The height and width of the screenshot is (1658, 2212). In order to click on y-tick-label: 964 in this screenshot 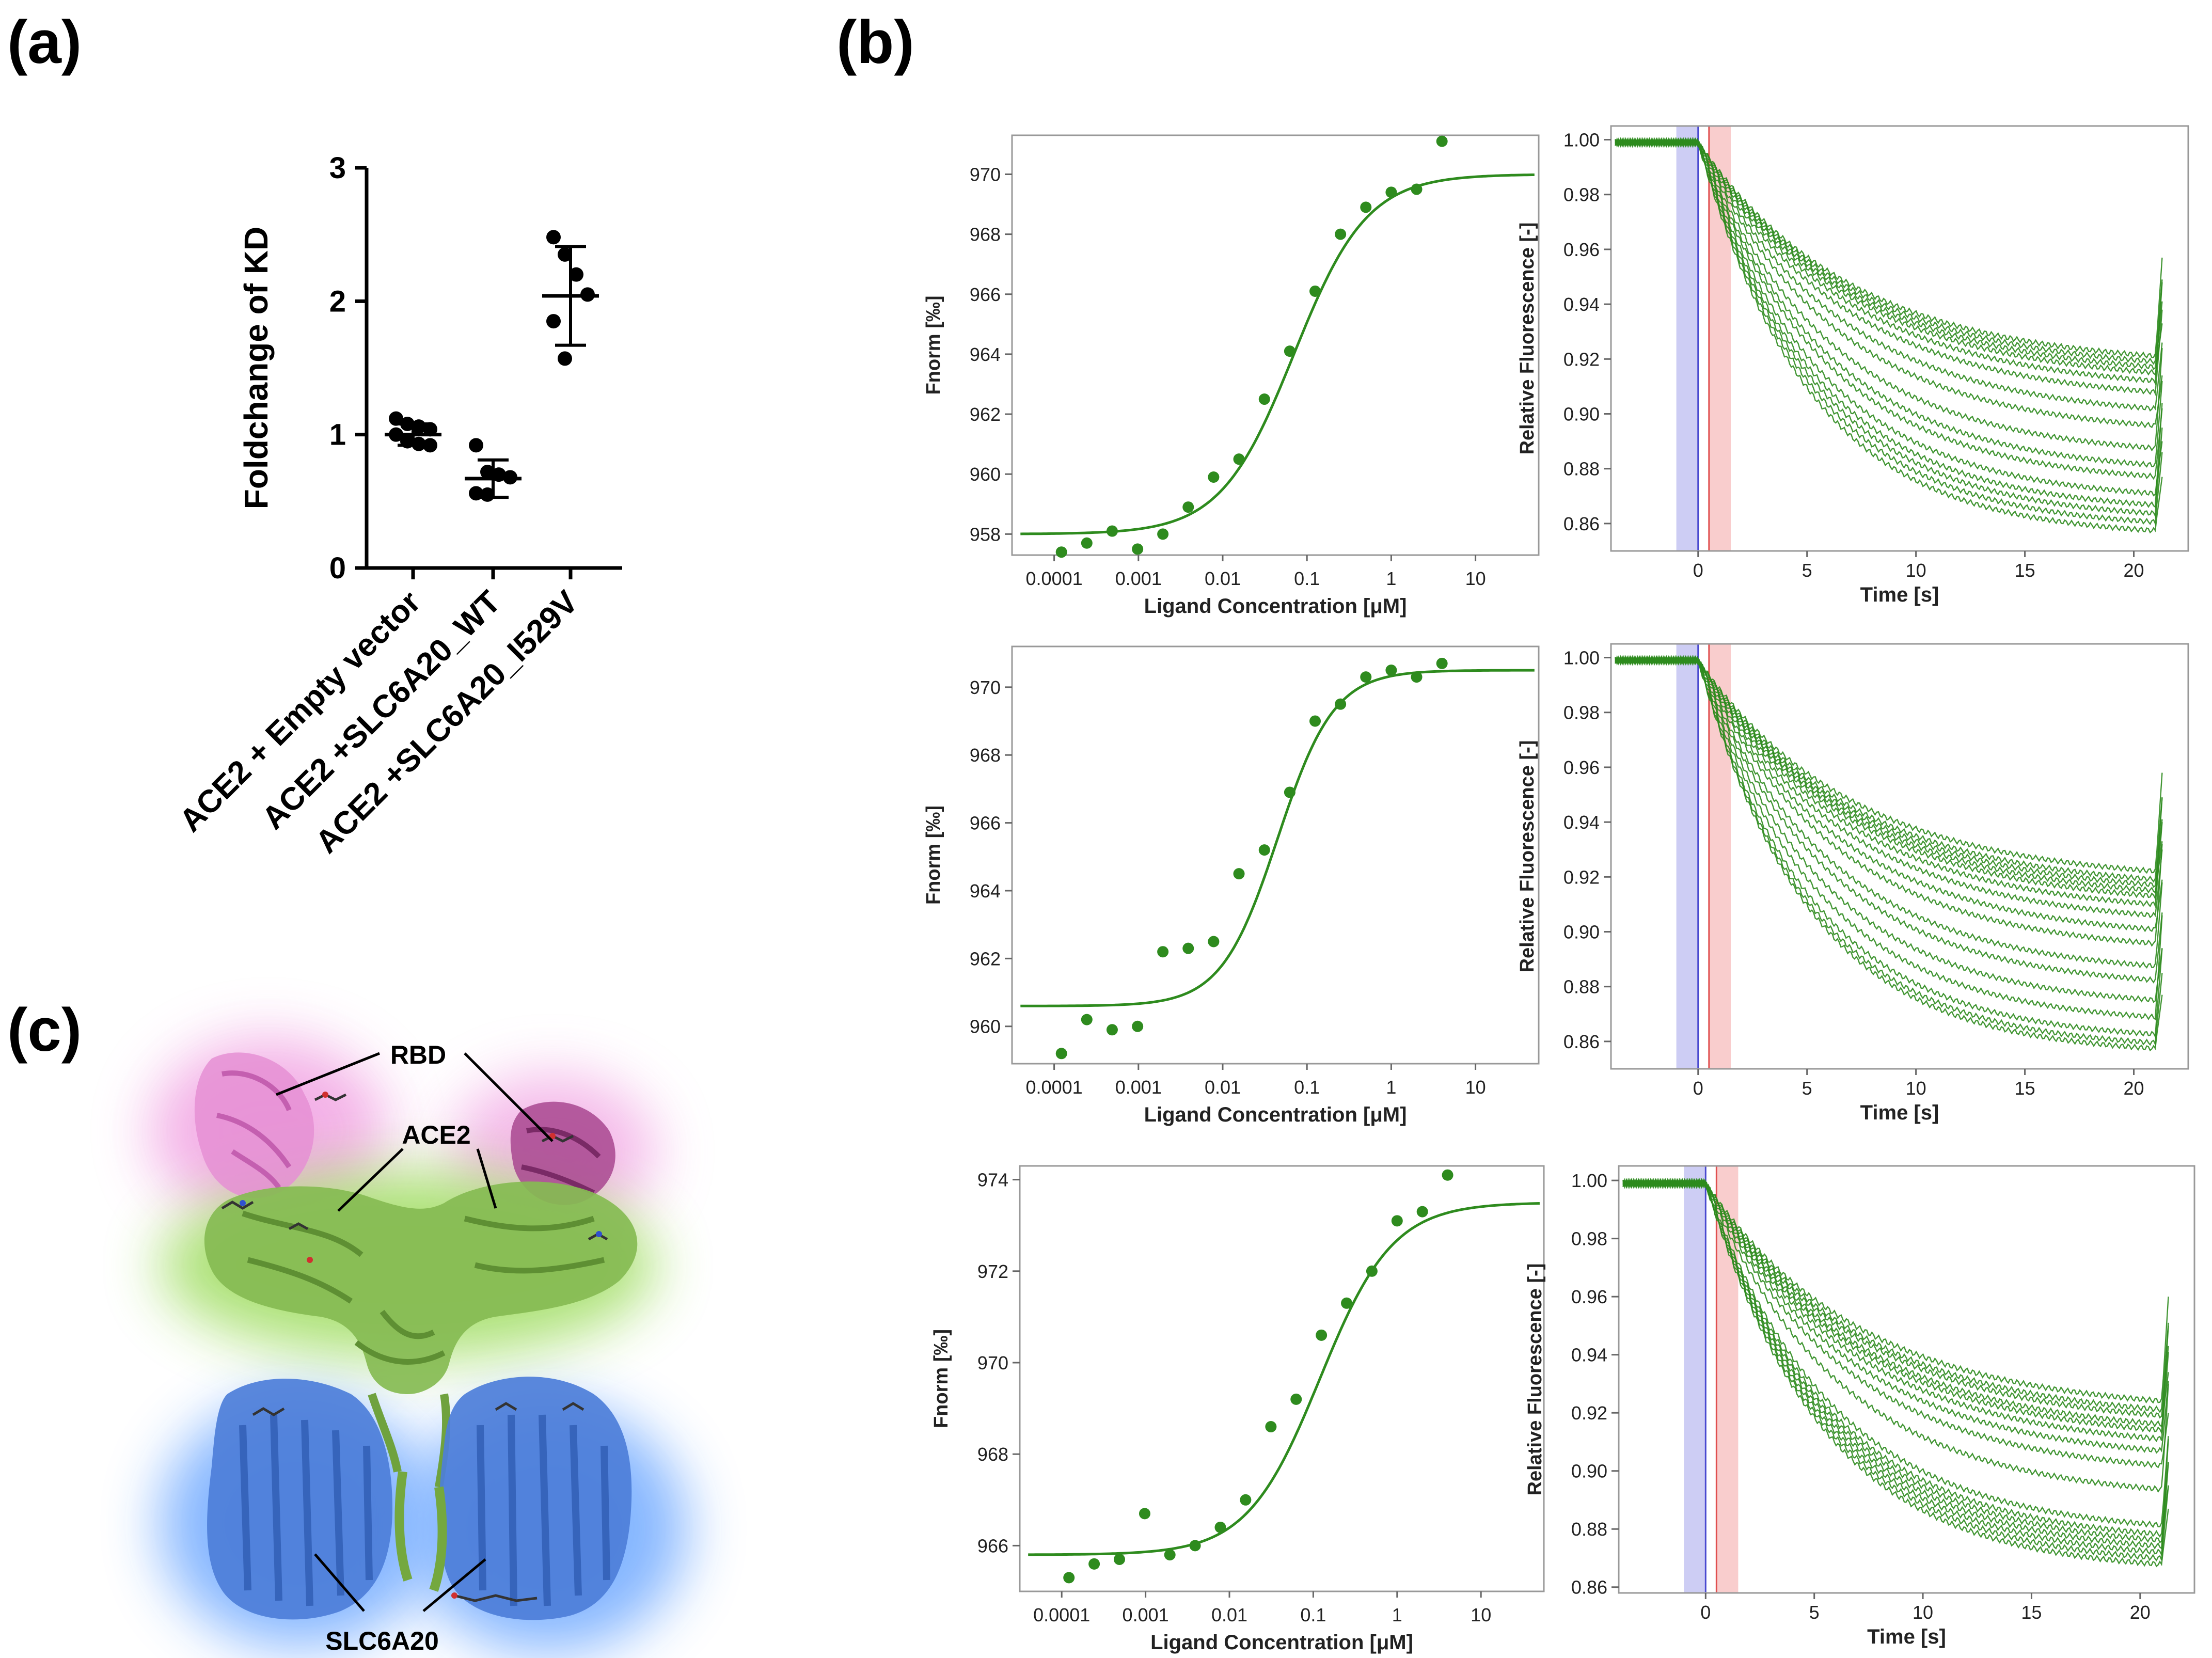, I will do `click(986, 891)`.